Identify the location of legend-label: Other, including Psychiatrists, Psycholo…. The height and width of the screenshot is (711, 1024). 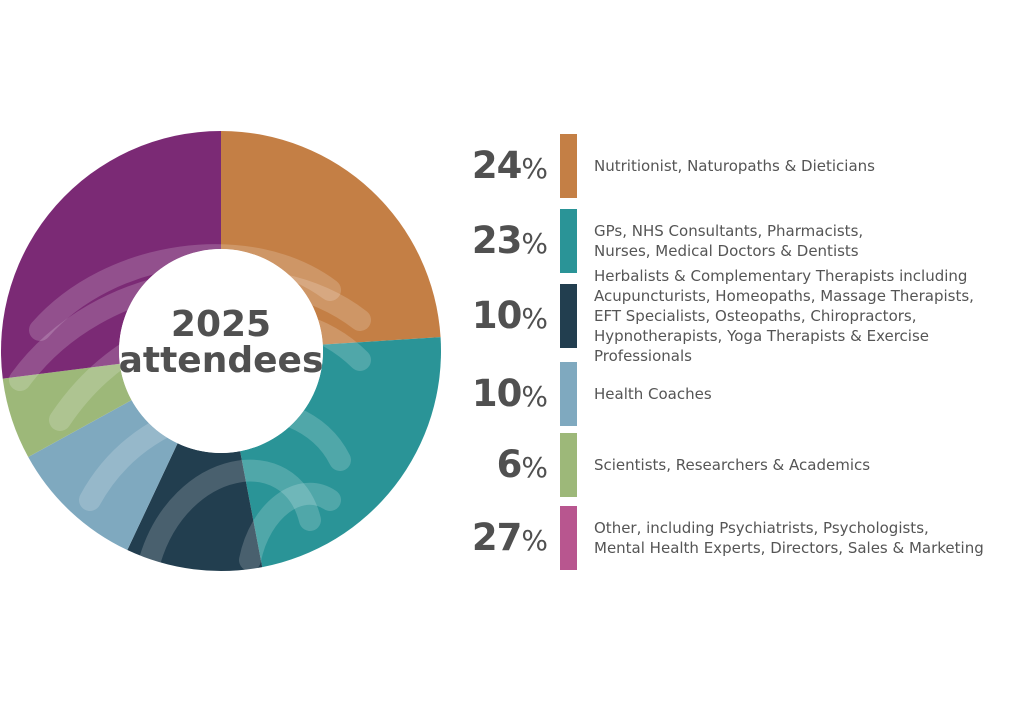
(789, 538).